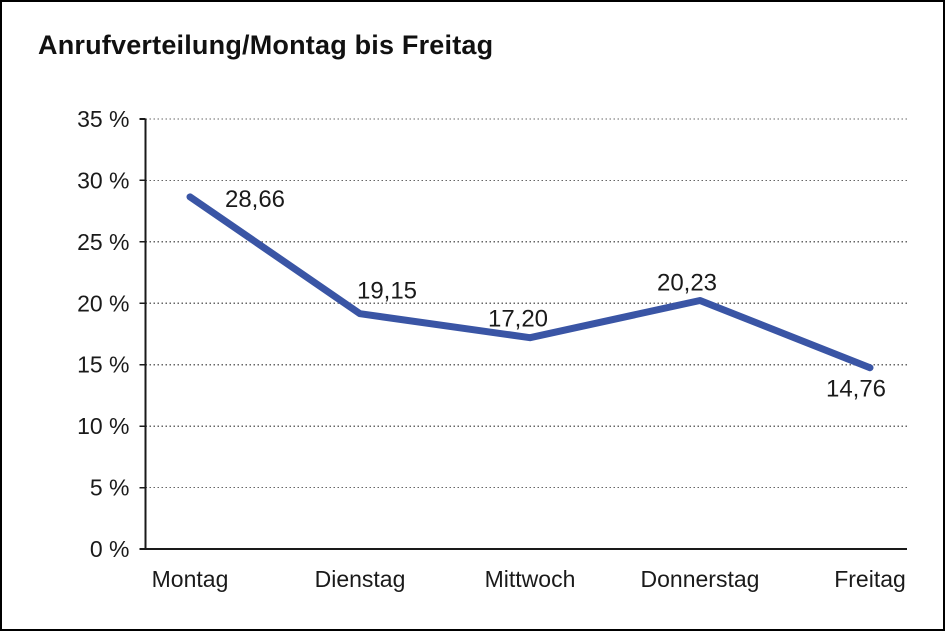 The width and height of the screenshot is (945, 631). Describe the element at coordinates (870, 579) in the screenshot. I see `x-category-label: Freitag` at that location.